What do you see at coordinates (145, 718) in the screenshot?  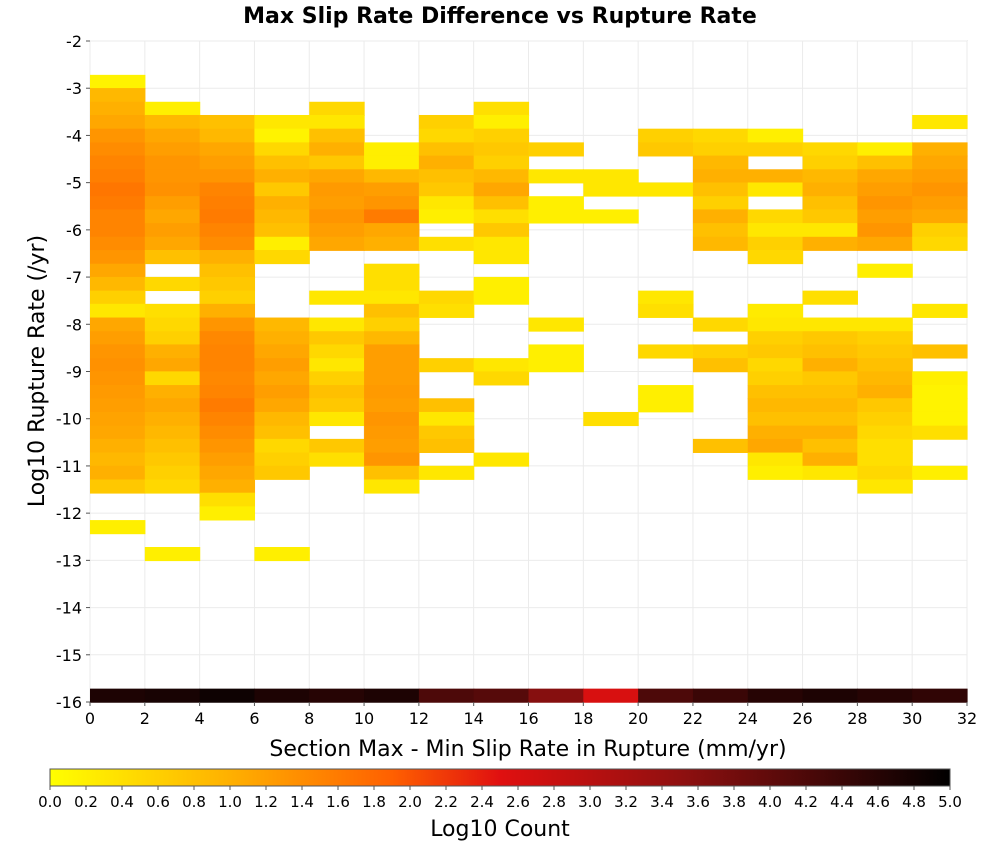 I see `x-tick-label: 2` at bounding box center [145, 718].